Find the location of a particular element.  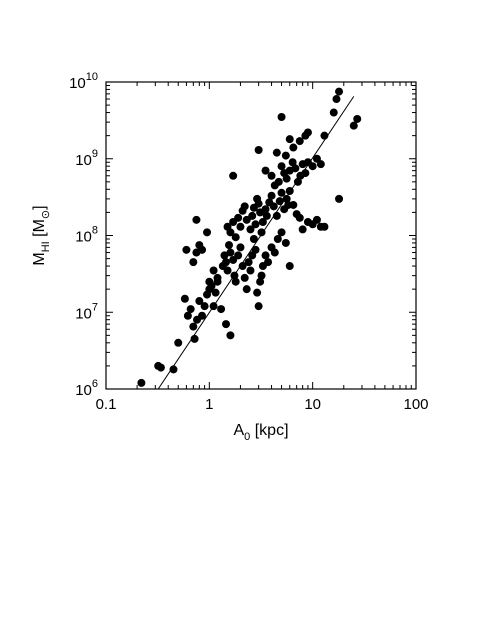

y-tick-exponent: 9 is located at coordinates (95, 154).